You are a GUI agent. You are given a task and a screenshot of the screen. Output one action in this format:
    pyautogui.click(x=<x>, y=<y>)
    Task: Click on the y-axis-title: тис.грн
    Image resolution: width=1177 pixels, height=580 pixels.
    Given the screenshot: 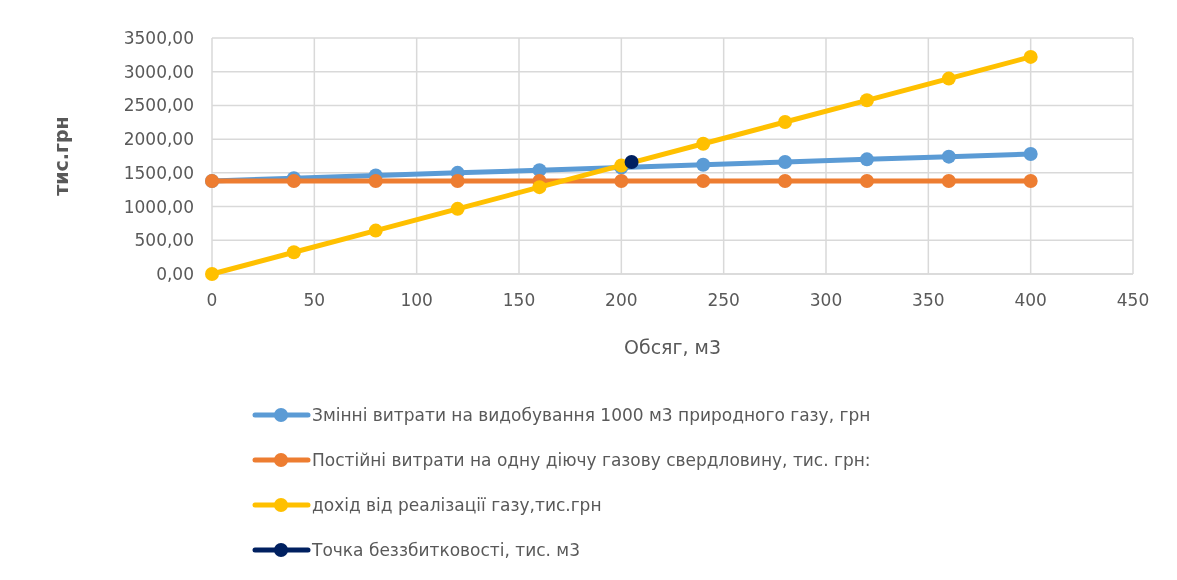 What is the action you would take?
    pyautogui.click(x=61, y=156)
    